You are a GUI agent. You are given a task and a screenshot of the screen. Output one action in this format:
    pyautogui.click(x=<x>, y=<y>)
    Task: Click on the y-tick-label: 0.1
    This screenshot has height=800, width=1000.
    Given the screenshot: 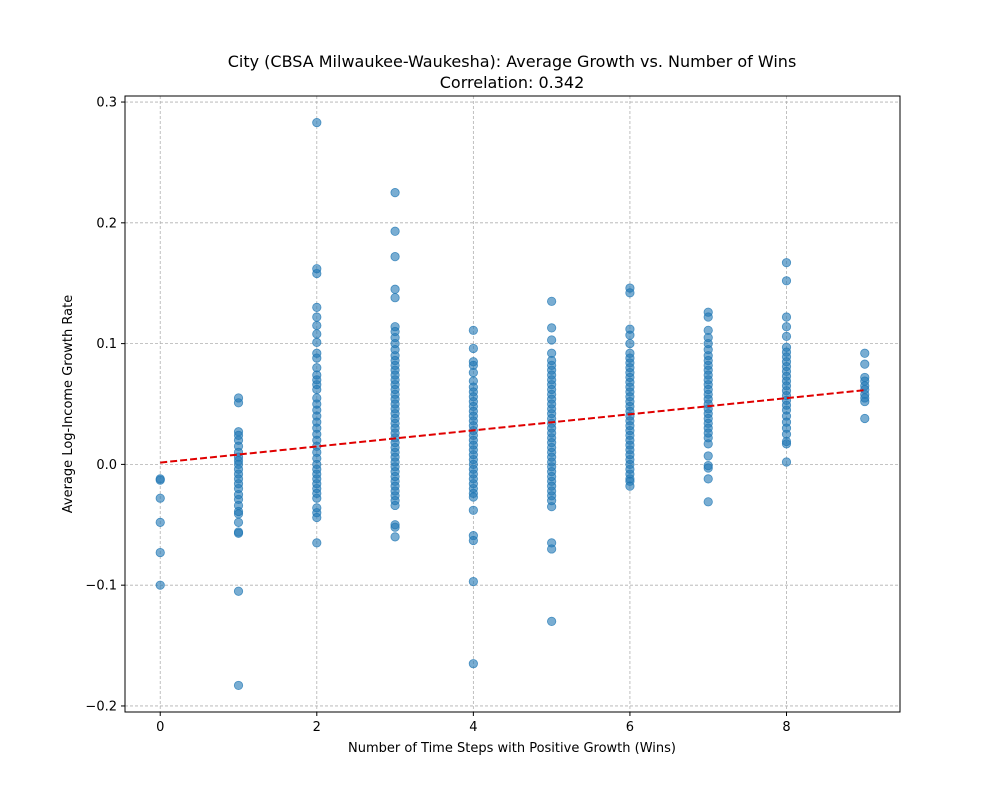 What is the action you would take?
    pyautogui.click(x=106, y=344)
    